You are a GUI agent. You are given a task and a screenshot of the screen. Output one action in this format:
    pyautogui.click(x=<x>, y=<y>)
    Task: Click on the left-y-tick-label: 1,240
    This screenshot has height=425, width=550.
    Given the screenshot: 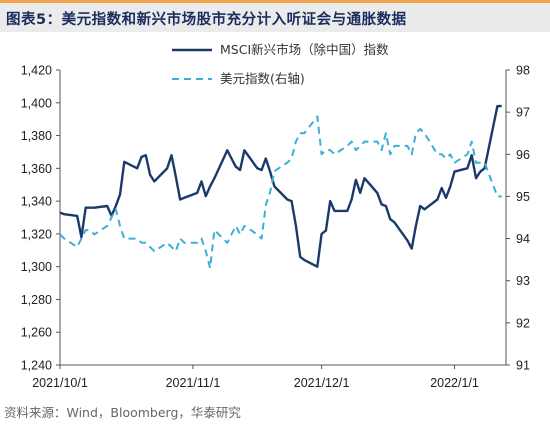 What is the action you would take?
    pyautogui.click(x=36, y=366)
    